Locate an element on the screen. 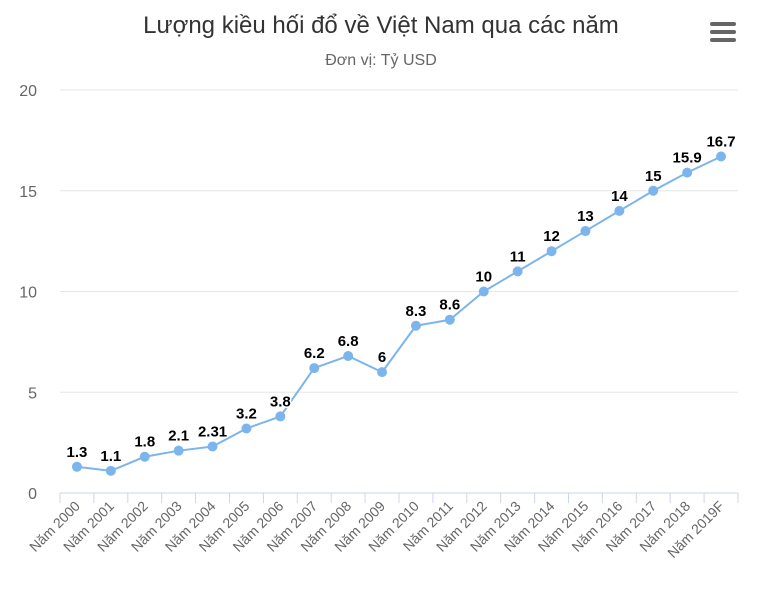 This screenshot has width=762, height=598. data-label: 1.1 is located at coordinates (110, 456).